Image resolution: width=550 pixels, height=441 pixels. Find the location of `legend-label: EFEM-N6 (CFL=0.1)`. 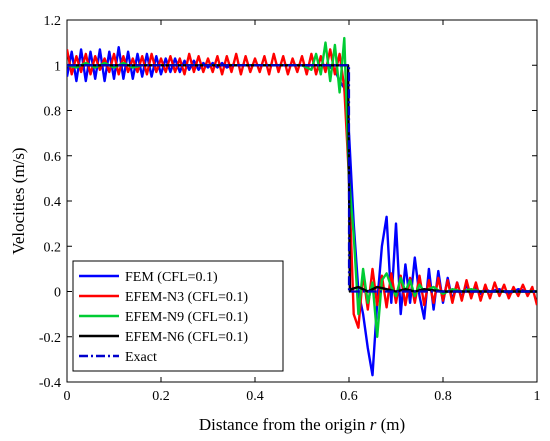

legend-label: EFEM-N6 (CFL=0.1) is located at coordinates (186, 337).